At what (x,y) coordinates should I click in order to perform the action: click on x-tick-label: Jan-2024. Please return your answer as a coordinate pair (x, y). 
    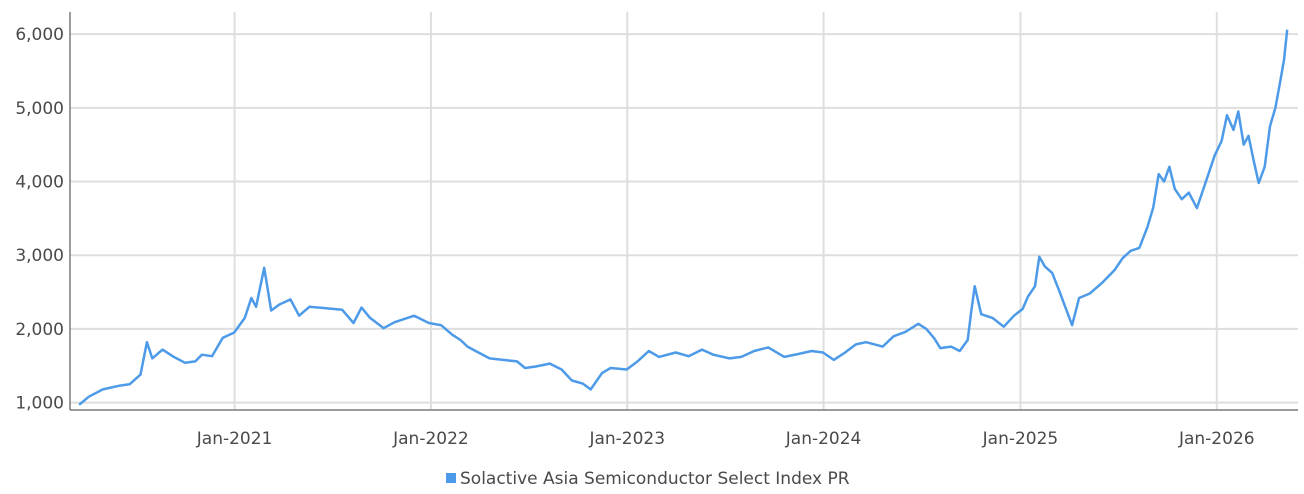
    Looking at the image, I should click on (823, 439).